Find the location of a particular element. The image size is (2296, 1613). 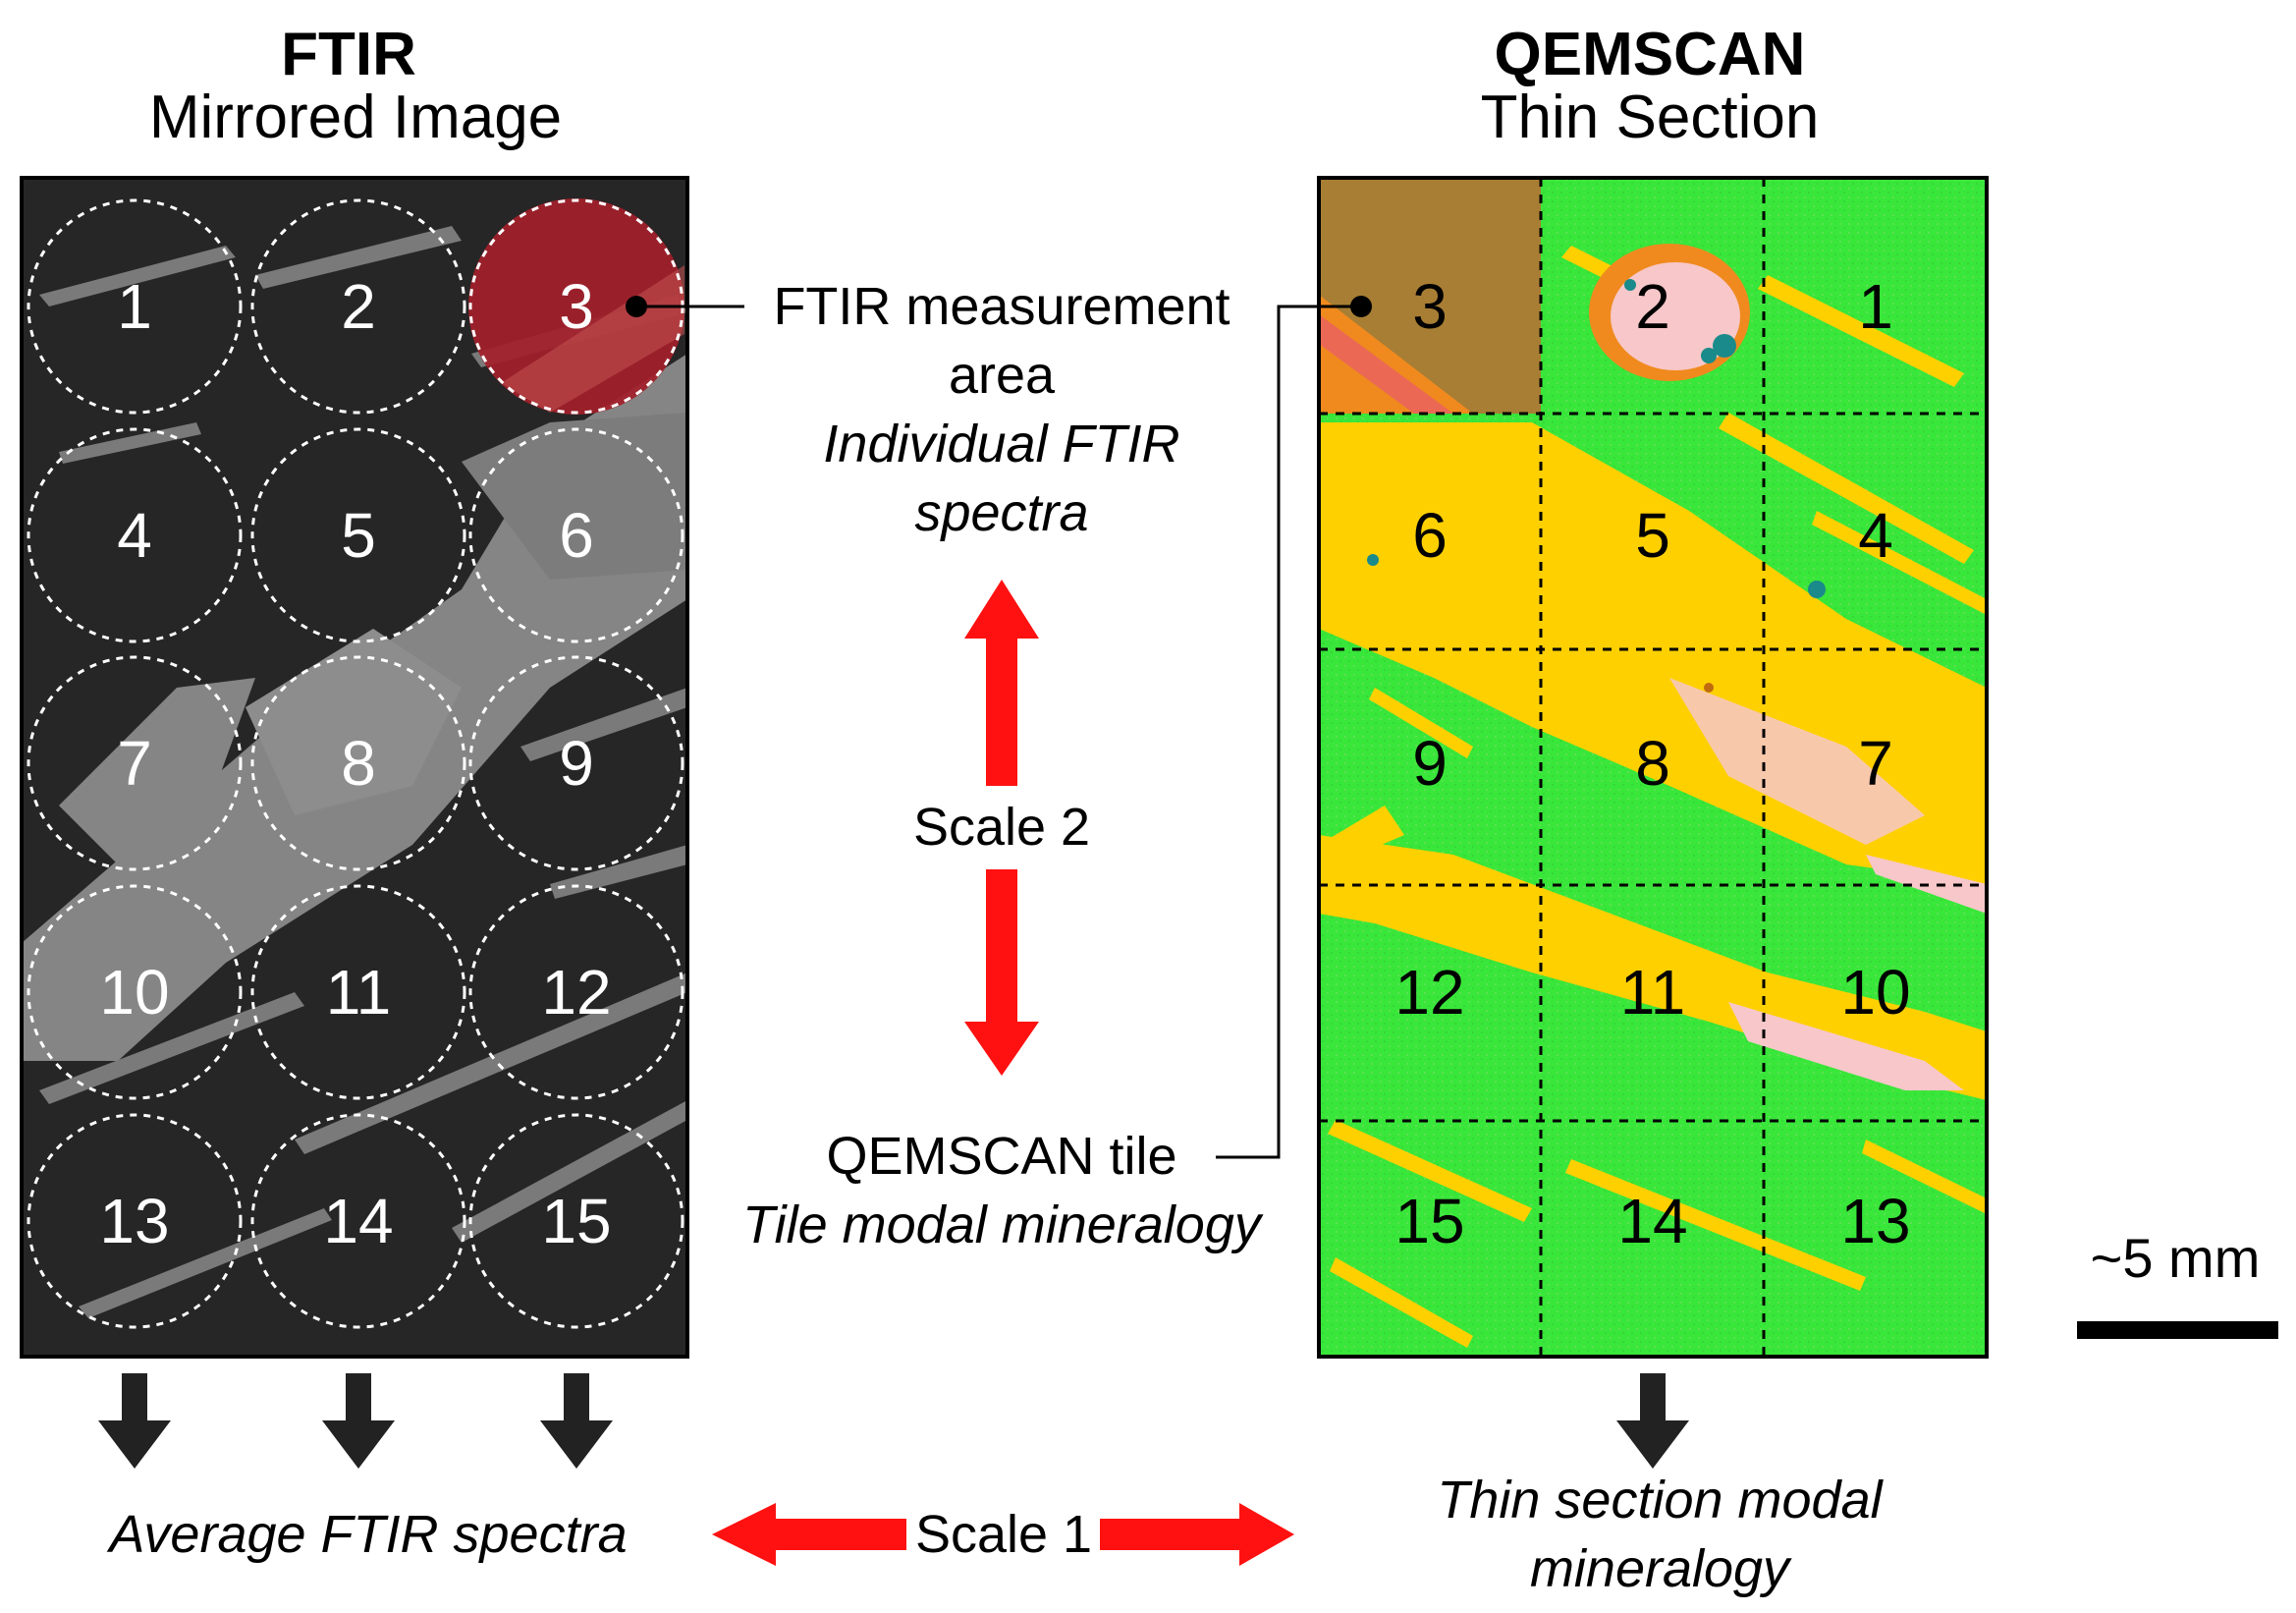

qemscan-tile-label-12: 12 is located at coordinates (1429, 992).